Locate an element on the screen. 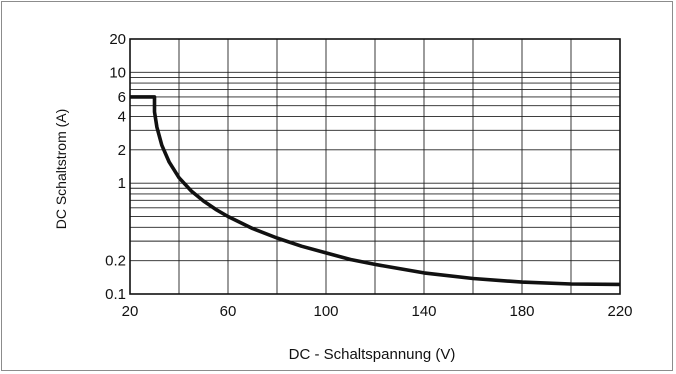  y-tick-label: 6 is located at coordinates (122, 97).